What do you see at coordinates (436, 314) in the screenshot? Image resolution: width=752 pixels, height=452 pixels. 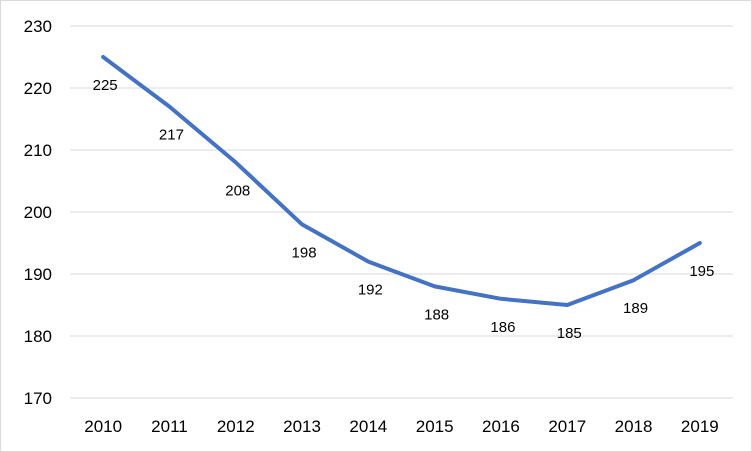 I see `data-label: 188` at bounding box center [436, 314].